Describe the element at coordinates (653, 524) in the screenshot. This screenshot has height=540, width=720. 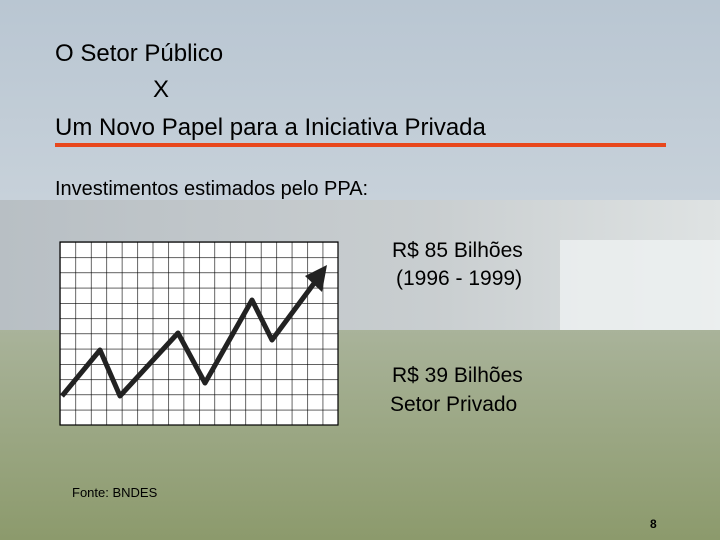
I see `page-number: 8` at that location.